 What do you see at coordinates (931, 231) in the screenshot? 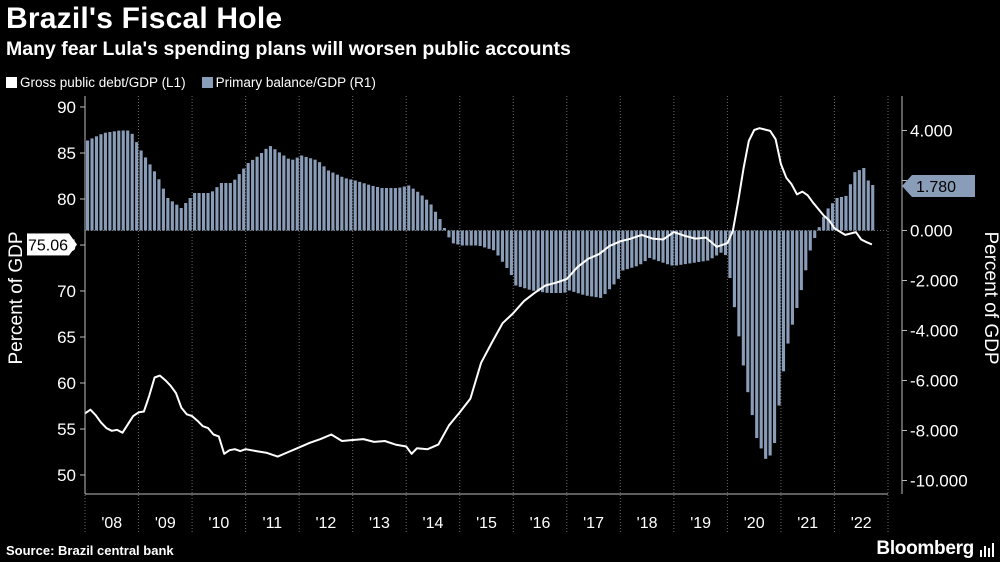
I see `right-axis-tick-label: 0.000` at bounding box center [931, 231].